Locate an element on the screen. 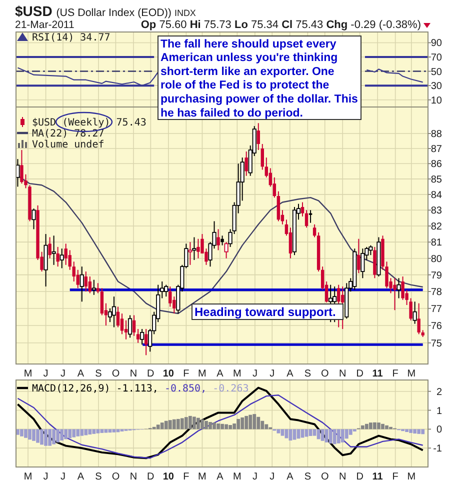 This screenshot has width=460, height=482. y-tick-label: 84 is located at coordinates (436, 195).